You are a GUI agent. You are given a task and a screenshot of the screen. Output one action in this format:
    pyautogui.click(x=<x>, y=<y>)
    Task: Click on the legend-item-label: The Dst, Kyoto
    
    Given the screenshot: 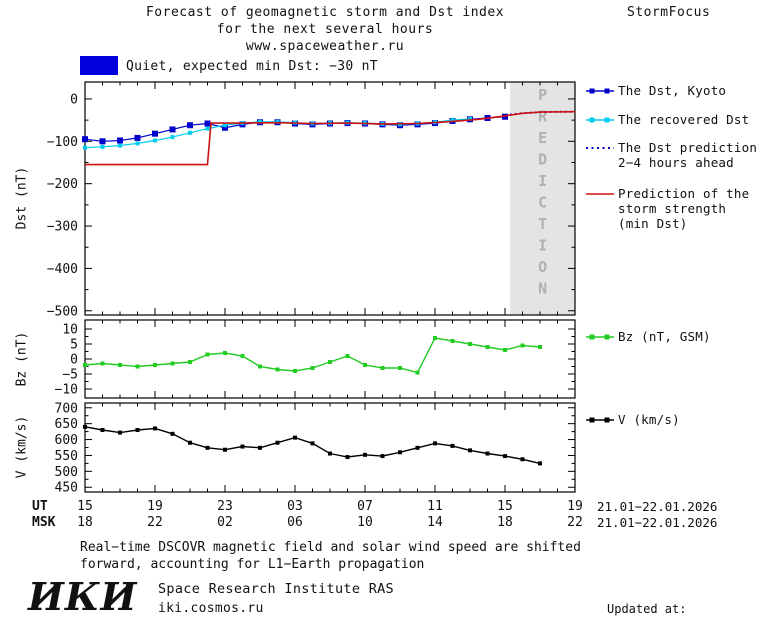 What is the action you would take?
    pyautogui.click(x=672, y=90)
    